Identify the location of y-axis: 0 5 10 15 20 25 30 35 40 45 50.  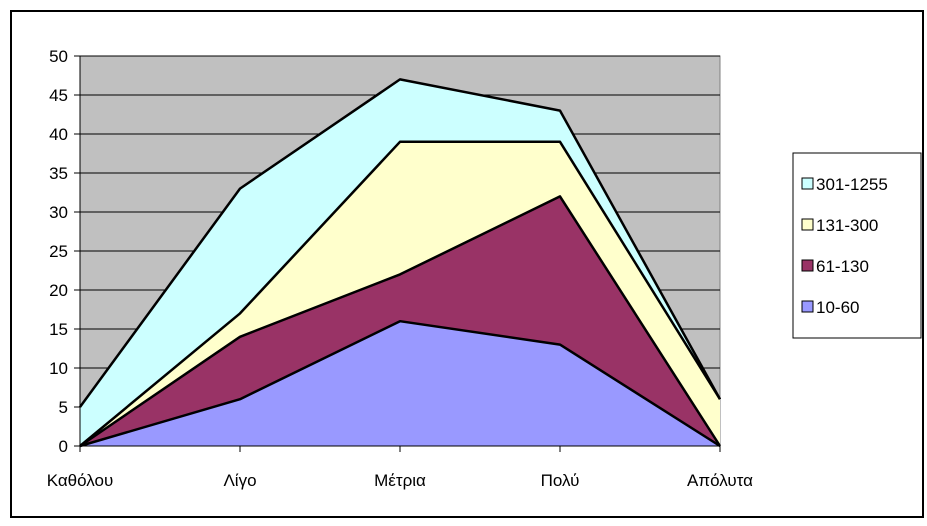
(65, 251).